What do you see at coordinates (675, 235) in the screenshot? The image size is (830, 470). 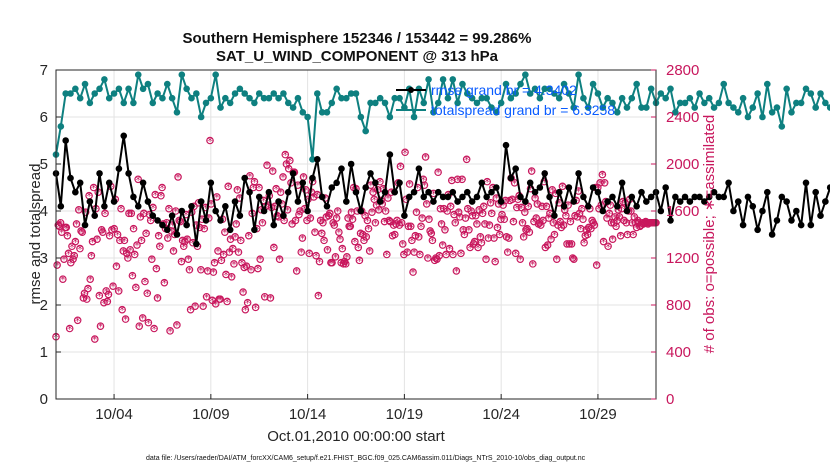 I see `y-axis-right: 0 400 800 1200 1600 2000 2400 2800` at bounding box center [675, 235].